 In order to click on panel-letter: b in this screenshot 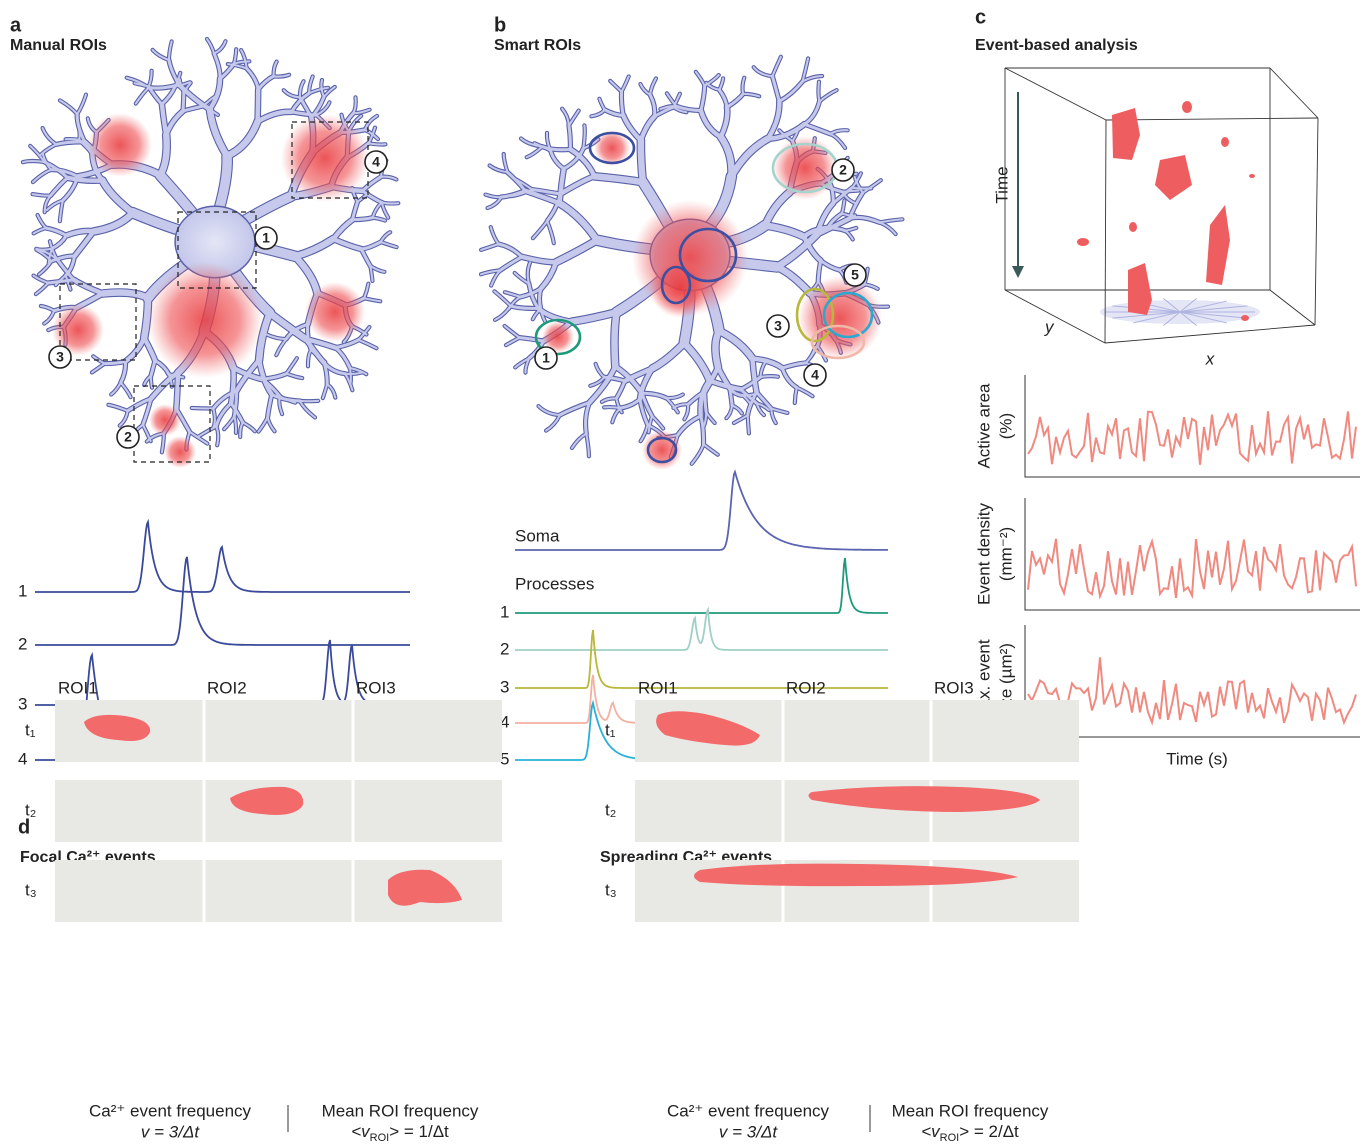, I will do `click(500, 25)`.